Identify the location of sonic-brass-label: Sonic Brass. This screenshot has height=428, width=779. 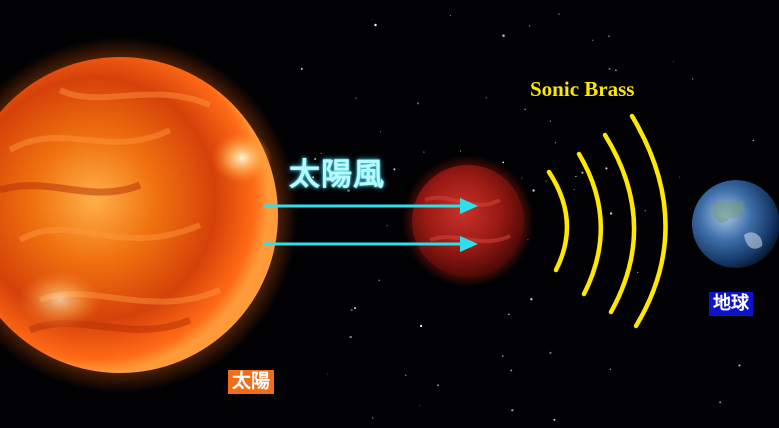
(582, 89).